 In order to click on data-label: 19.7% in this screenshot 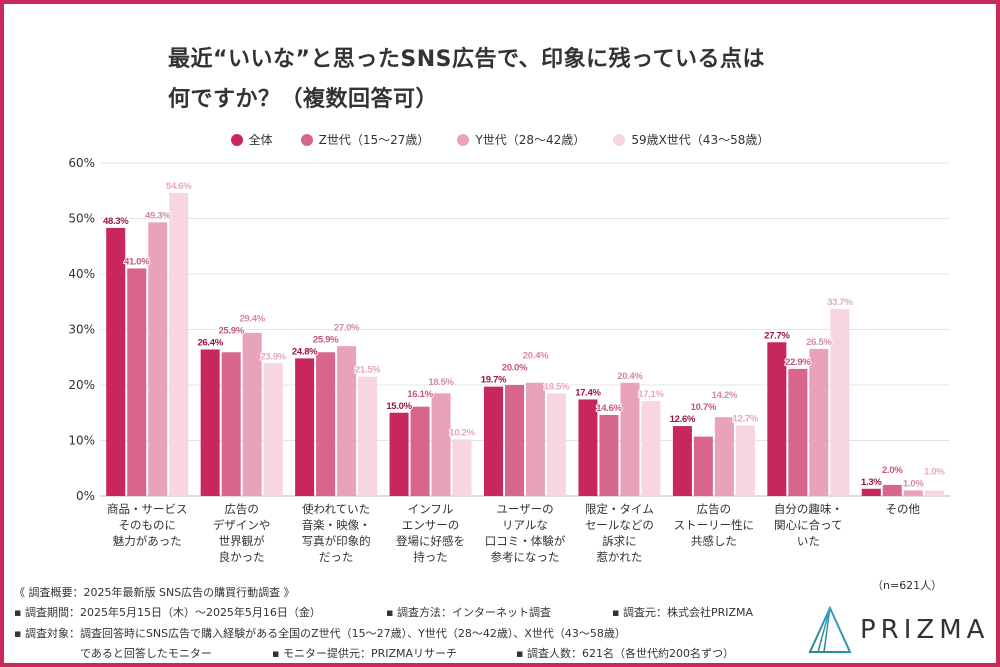, I will do `click(494, 380)`.